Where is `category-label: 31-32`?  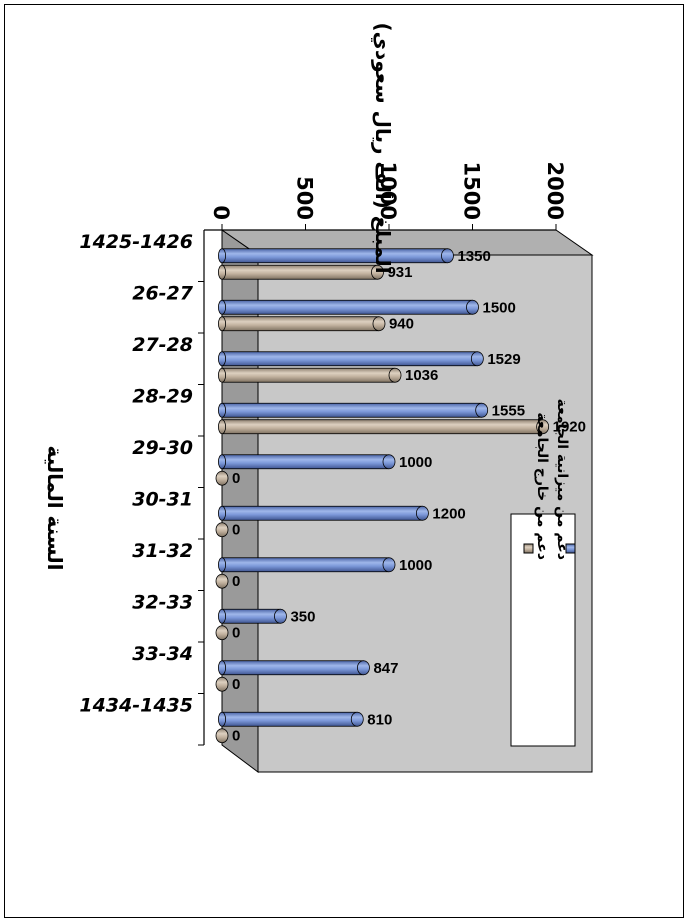 category-label: 31-32 is located at coordinates (162, 551).